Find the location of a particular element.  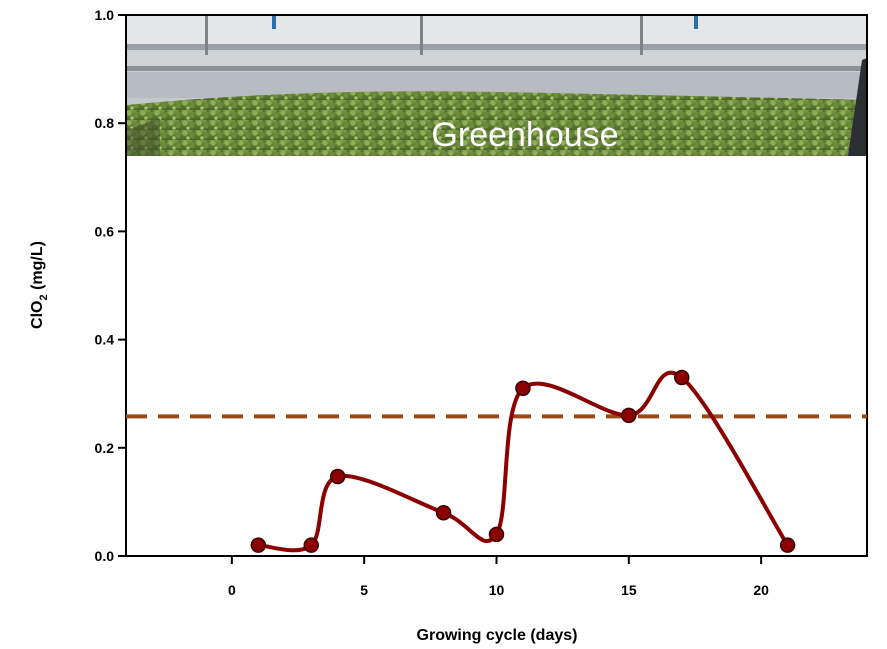

y-axis-title: ClO2 (mg/L) is located at coordinates (39, 285).